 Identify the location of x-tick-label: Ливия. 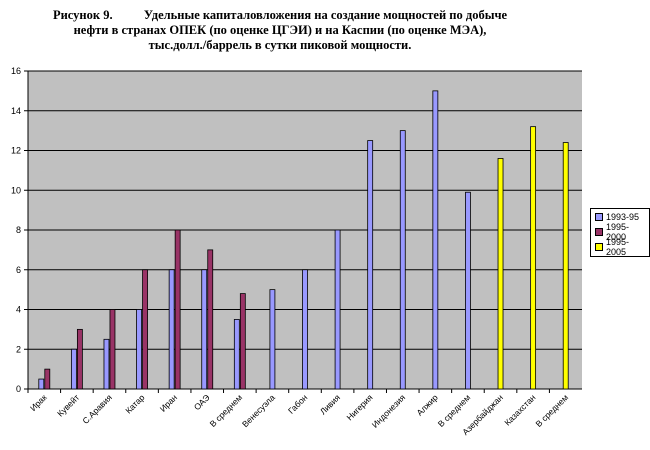
(330, 404).